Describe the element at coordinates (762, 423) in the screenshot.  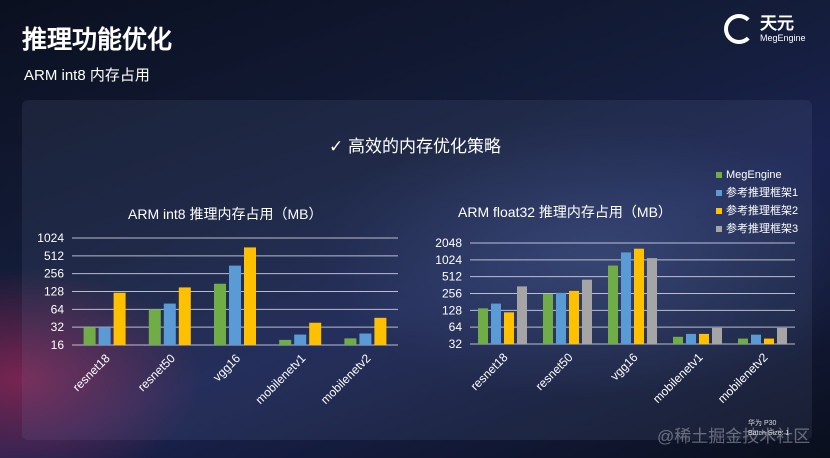
I see `note-device: 华为 P30` at that location.